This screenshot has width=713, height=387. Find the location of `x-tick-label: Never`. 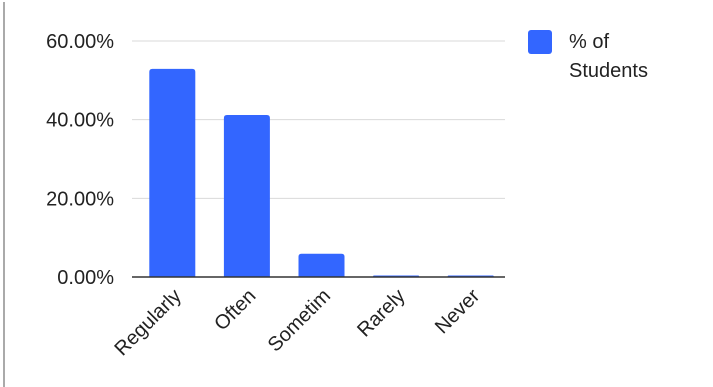

x-tick-label: Never is located at coordinates (458, 312).